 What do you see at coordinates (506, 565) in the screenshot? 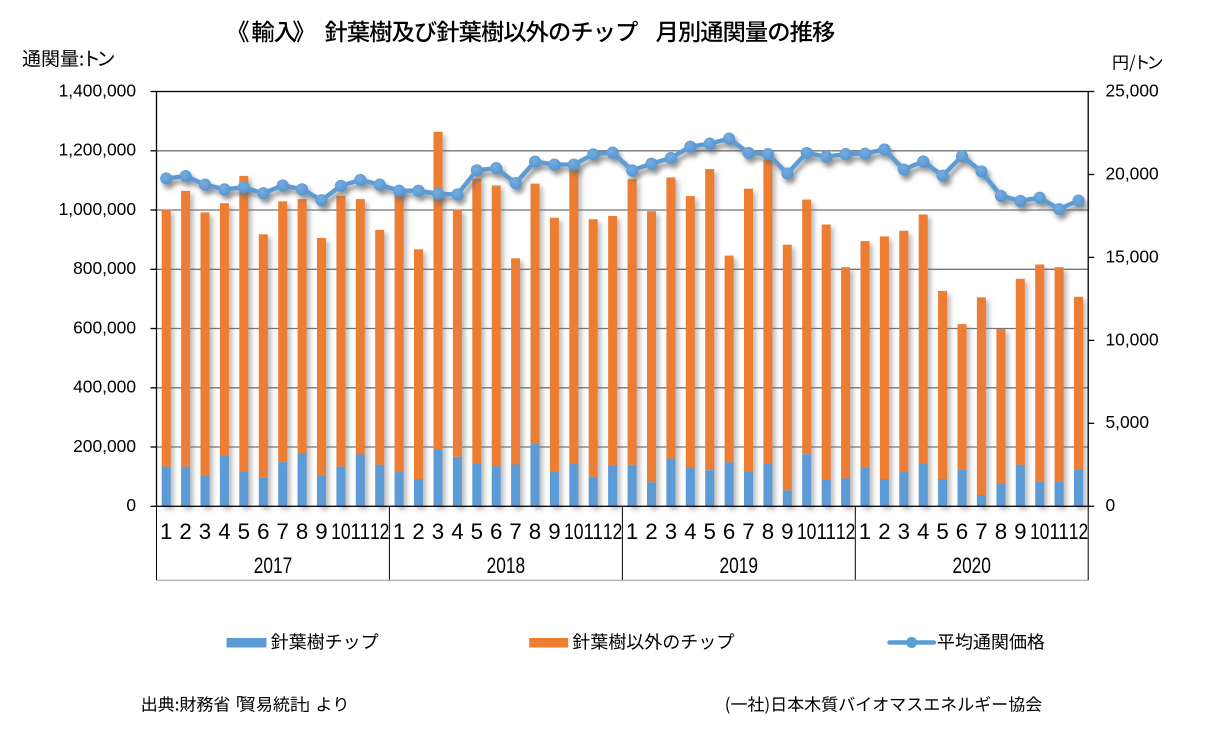
I see `svg-text: 2018` at bounding box center [506, 565].